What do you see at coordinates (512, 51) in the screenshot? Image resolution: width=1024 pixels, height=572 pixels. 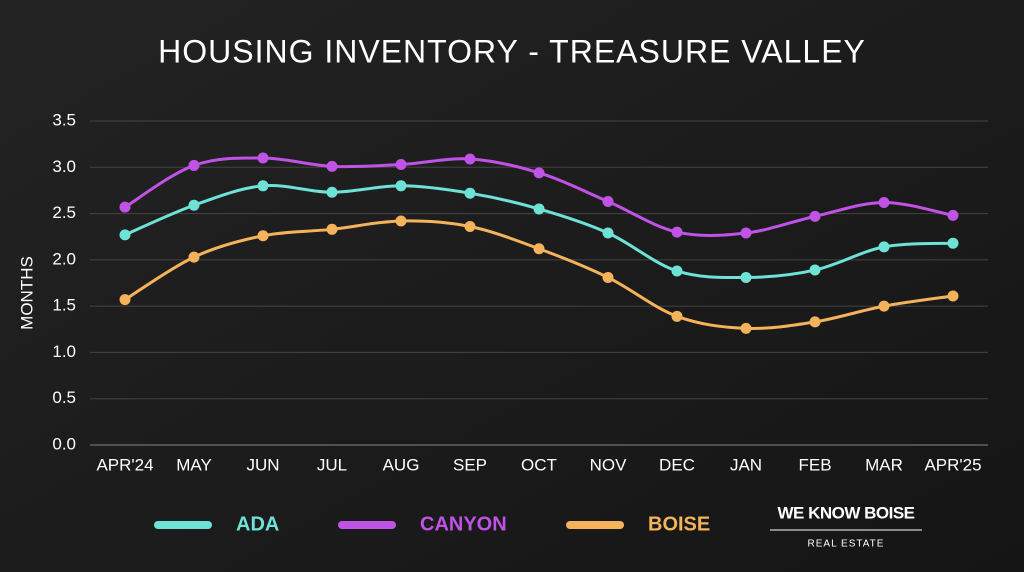 I see `chart-title: HOUSING INVENTORY - TREASURE VALLEY` at bounding box center [512, 51].